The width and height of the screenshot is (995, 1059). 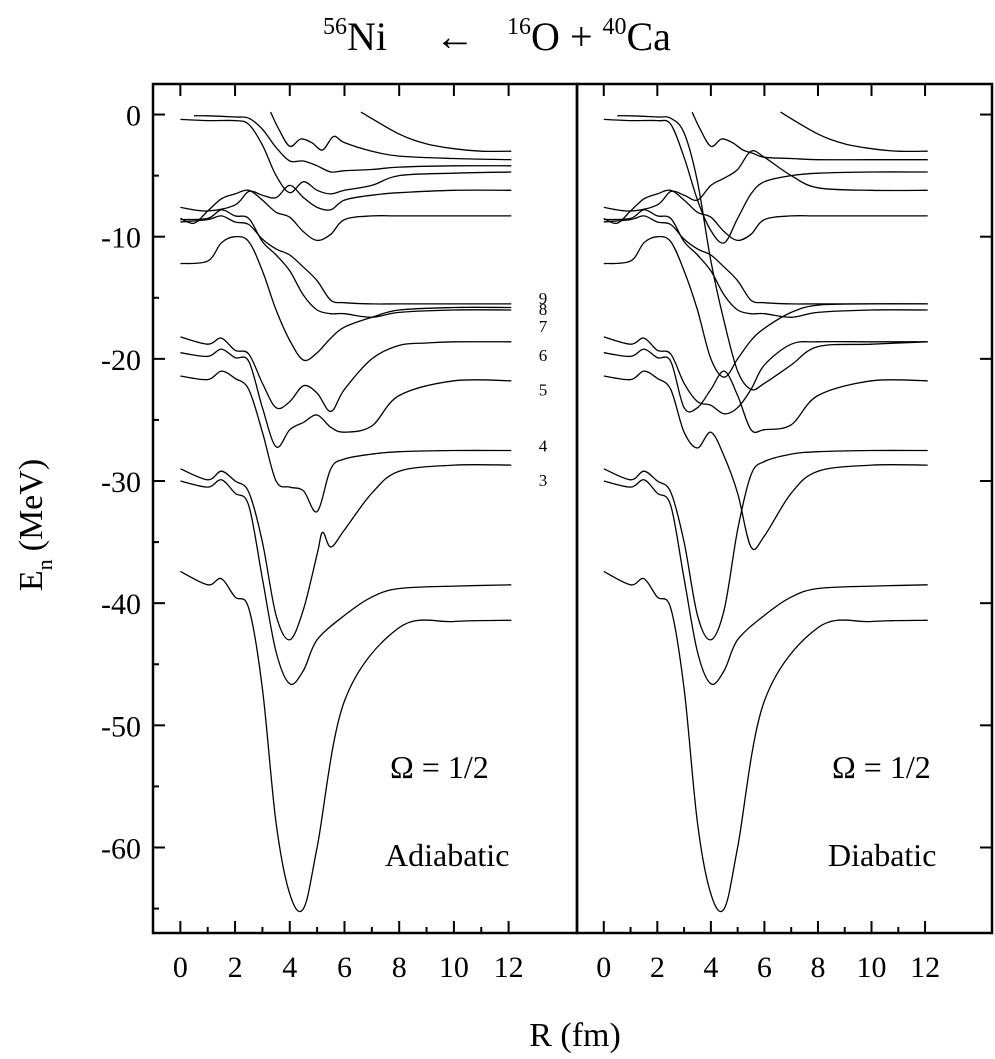 What do you see at coordinates (575, 1035) in the screenshot?
I see `x-axis-label: R (fm)` at bounding box center [575, 1035].